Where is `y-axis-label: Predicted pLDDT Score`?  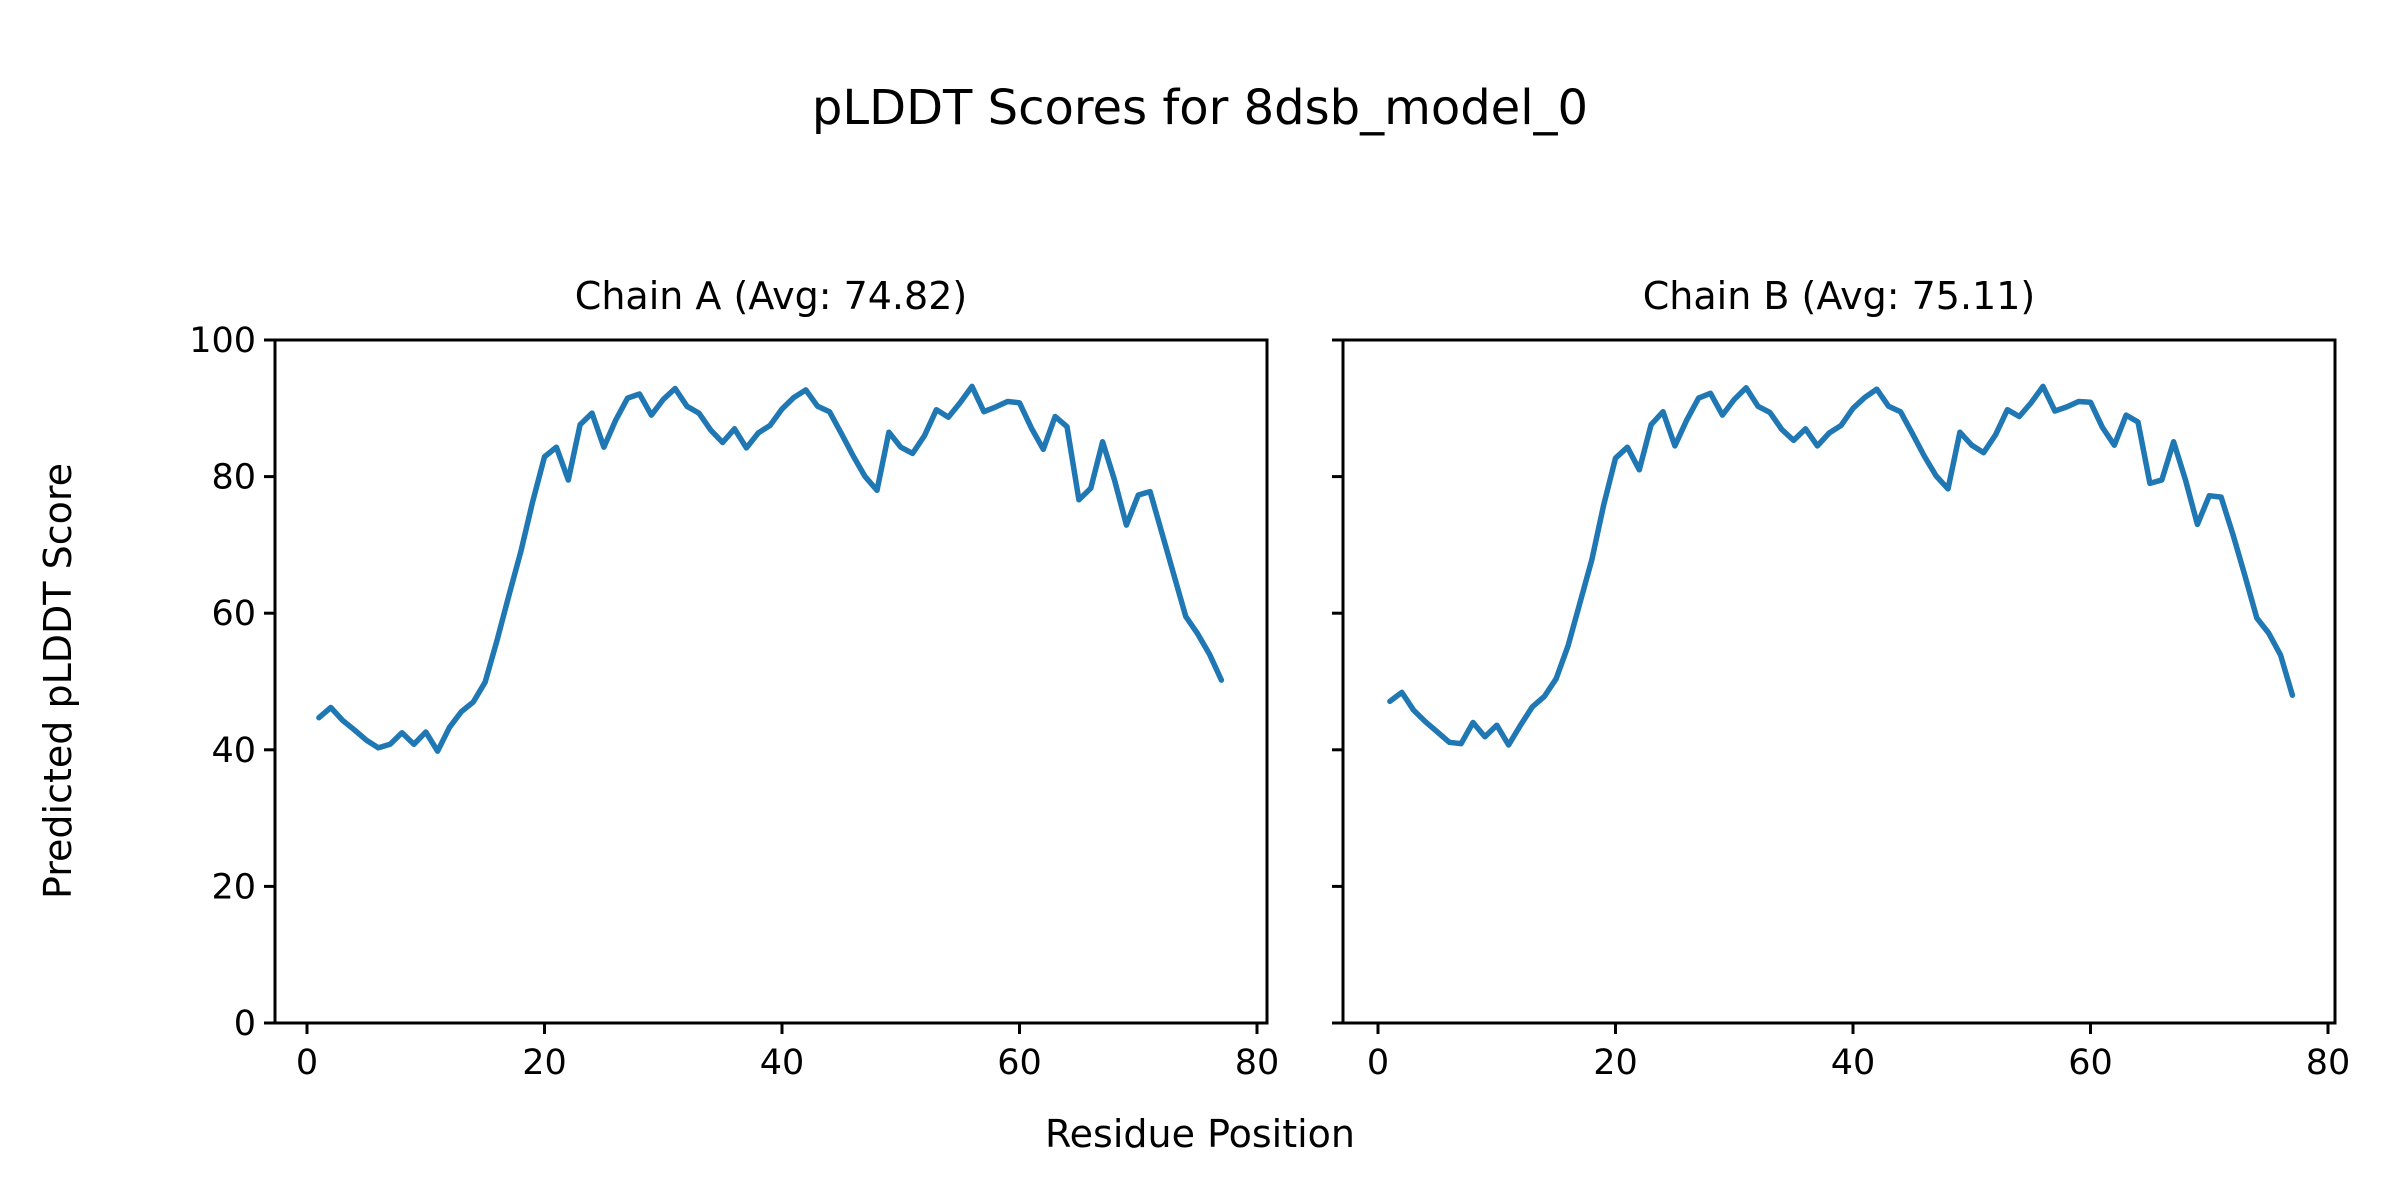 y-axis-label: Predicted pLDDT Score is located at coordinates (58, 681).